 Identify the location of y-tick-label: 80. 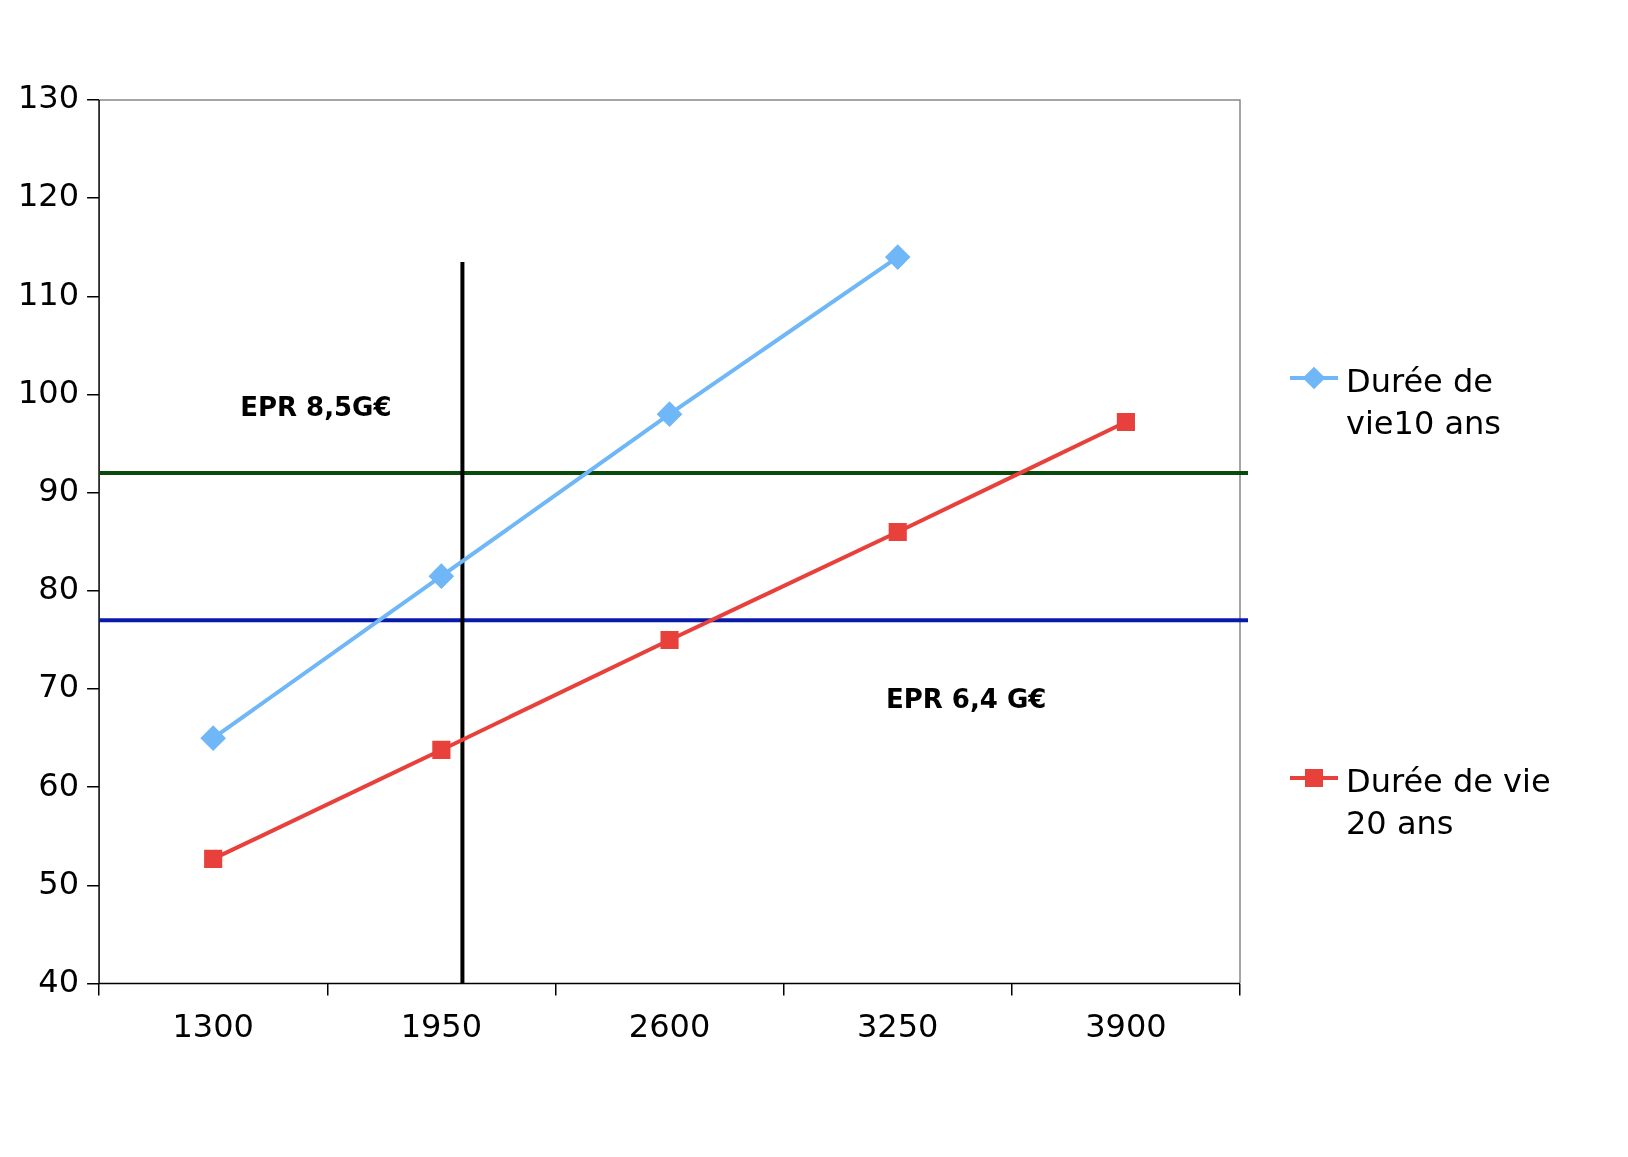
(59, 588).